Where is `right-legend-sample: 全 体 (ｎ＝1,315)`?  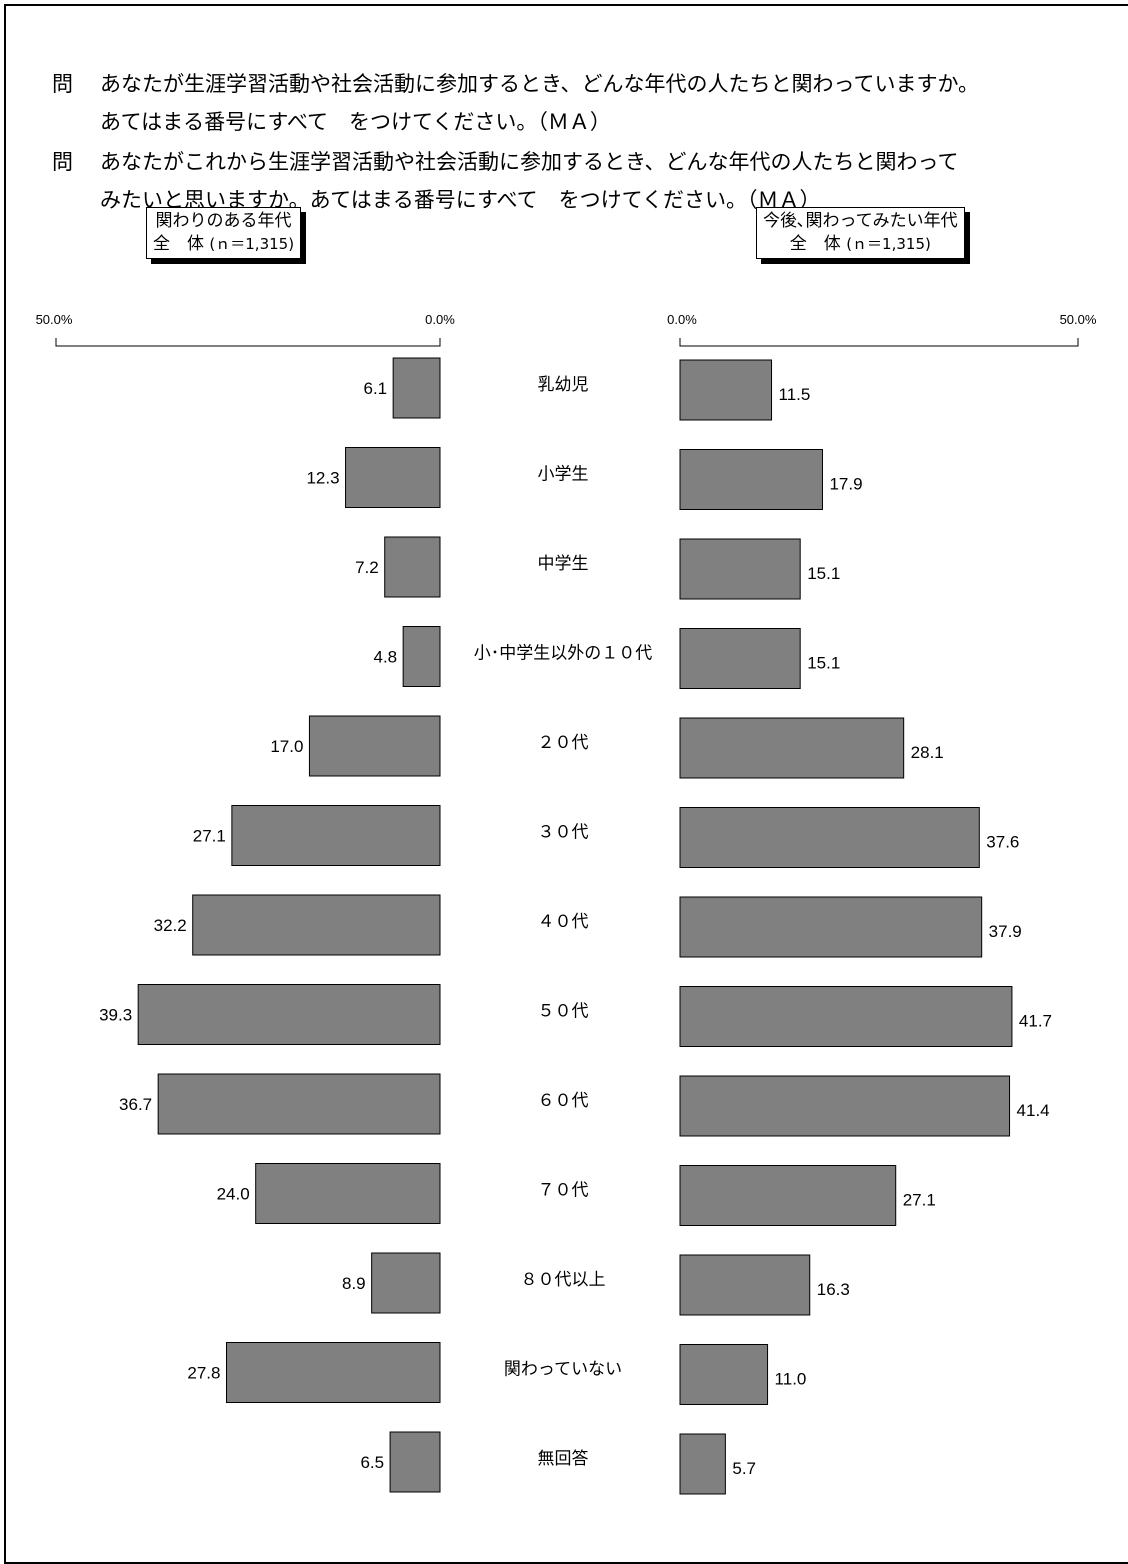 right-legend-sample: 全 体 (ｎ＝1,315) is located at coordinates (860, 244).